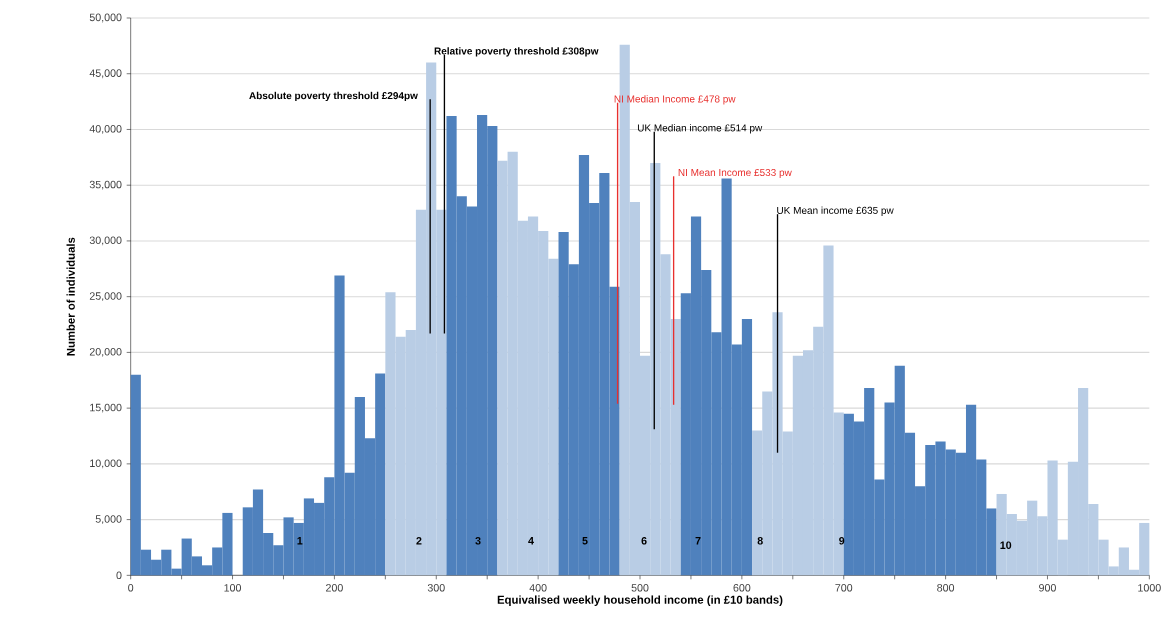 This screenshot has width=1168, height=626. What do you see at coordinates (1047, 588) in the screenshot?
I see `x-tick-label: 900` at bounding box center [1047, 588].